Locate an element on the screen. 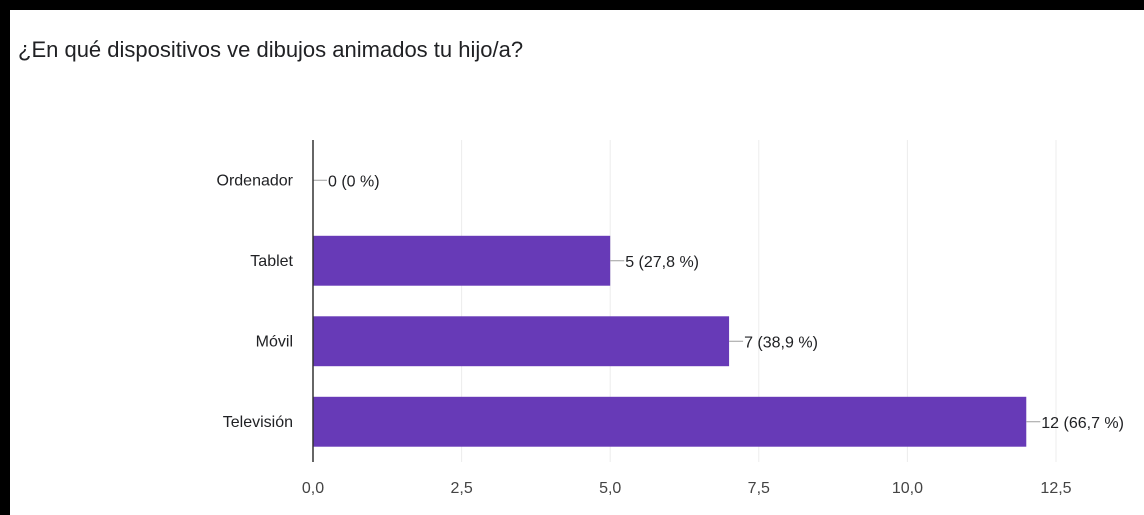 The height and width of the screenshot is (515, 1144). x-tick-label: 5,0 is located at coordinates (610, 488).